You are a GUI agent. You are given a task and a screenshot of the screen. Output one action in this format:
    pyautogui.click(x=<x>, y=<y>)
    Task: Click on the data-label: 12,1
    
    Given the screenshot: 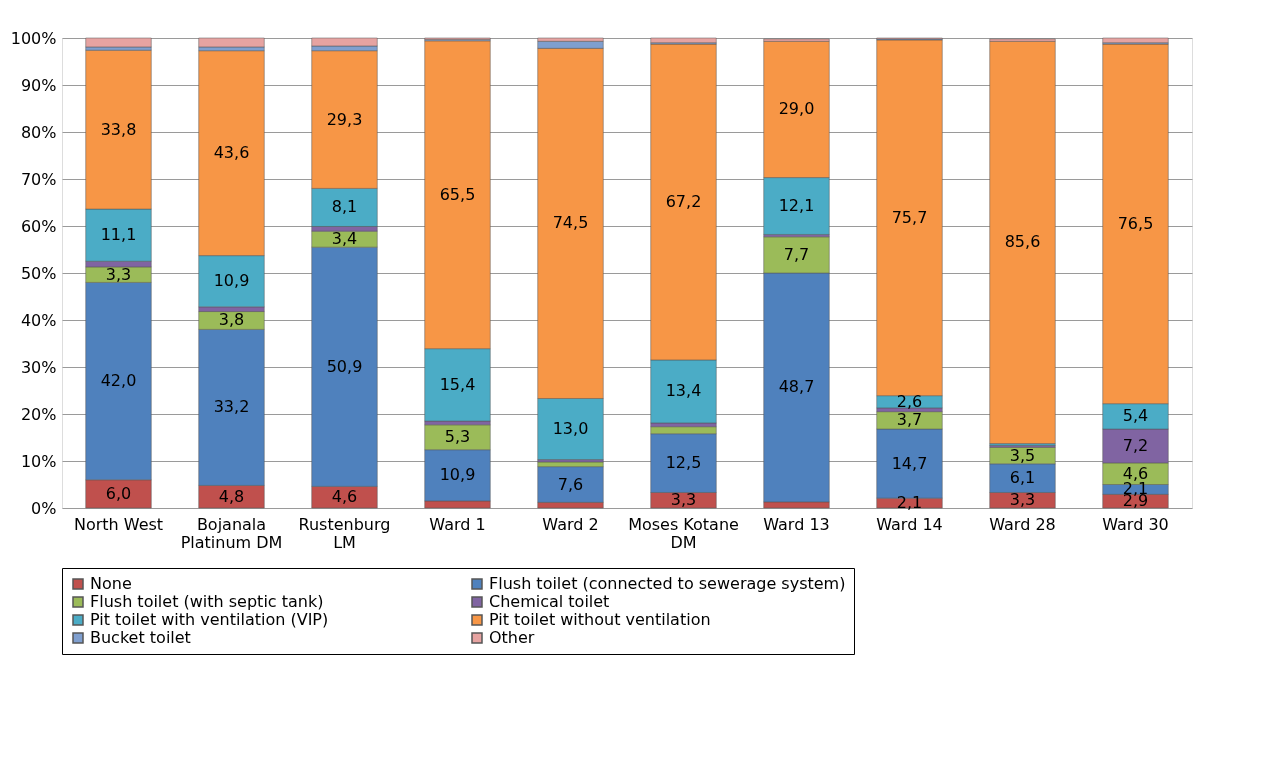 What is the action you would take?
    pyautogui.click(x=796, y=206)
    